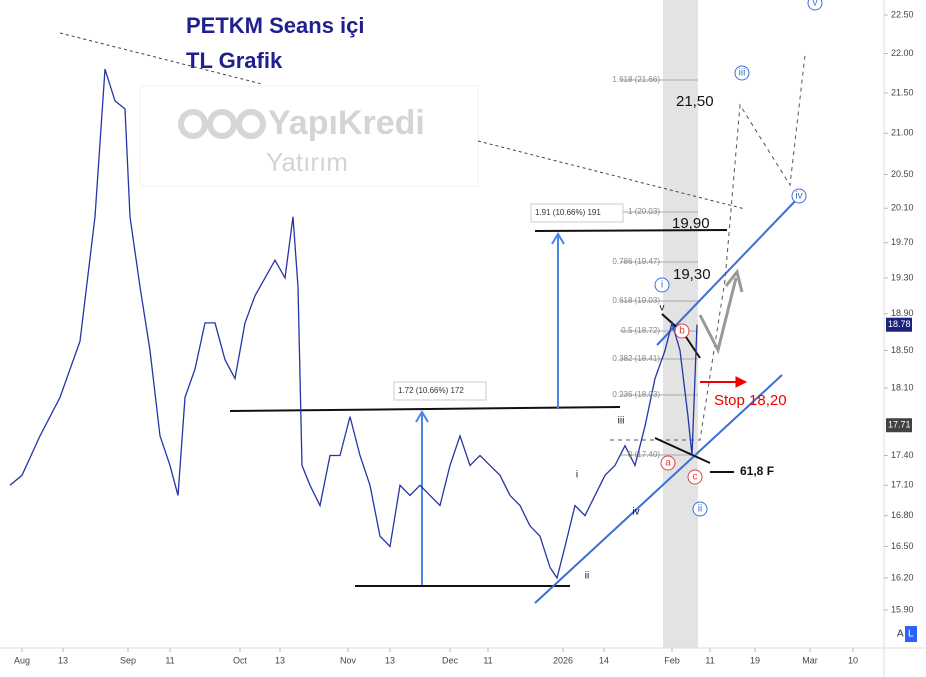  Describe the element at coordinates (902, 577) in the screenshot. I see `y-tick-label: 16.20` at that location.